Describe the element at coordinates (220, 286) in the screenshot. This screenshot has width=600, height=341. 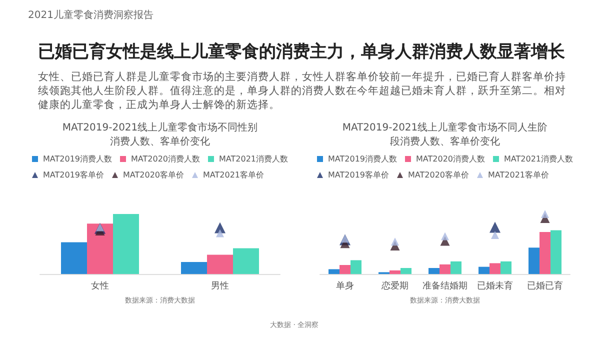
I see `x-tick-label: 男性` at that location.